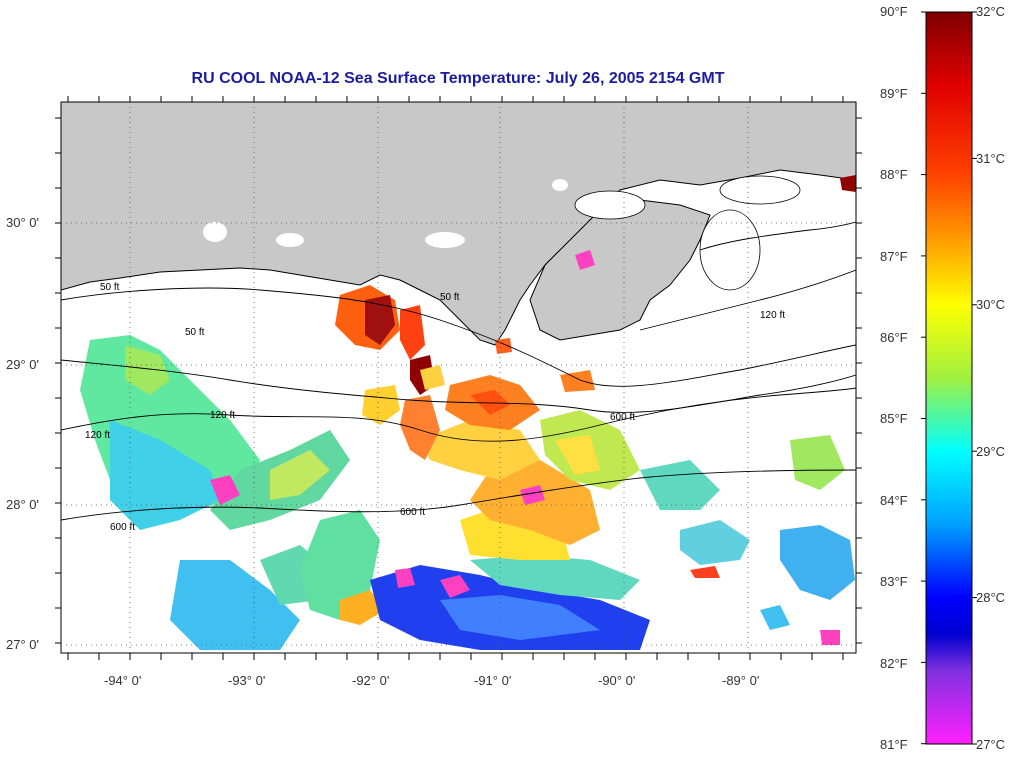 Image resolution: width=1024 pixels, height=761 pixels. Describe the element at coordinates (894, 500) in the screenshot. I see `colorbar-f-label: 84°F` at that location.